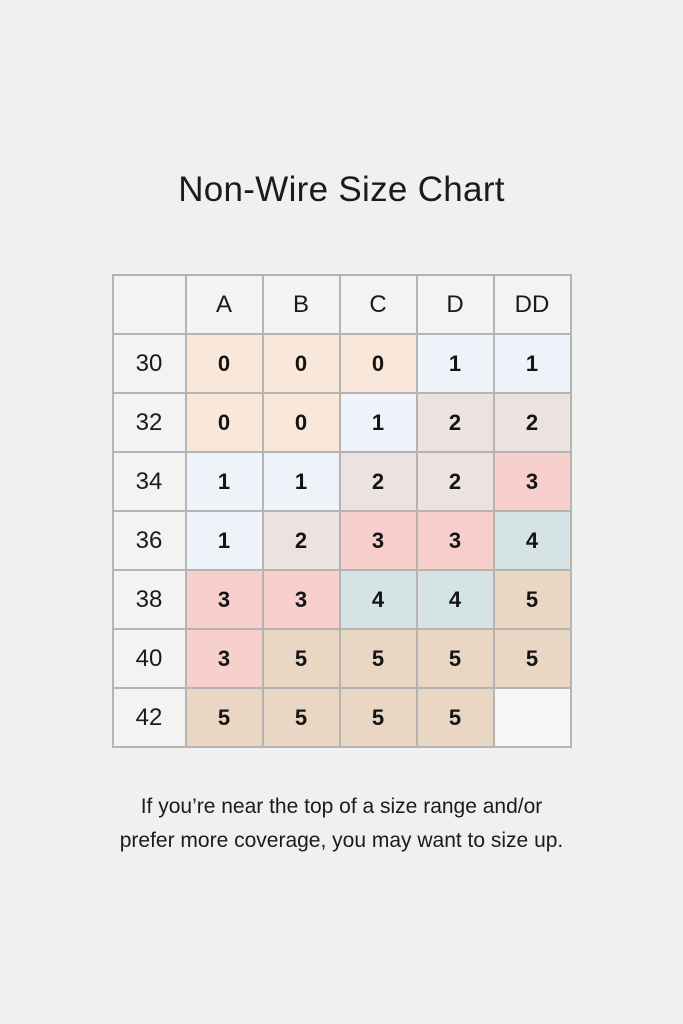 The height and width of the screenshot is (1024, 683). What do you see at coordinates (301, 717) in the screenshot?
I see `cell-42-B: 5` at bounding box center [301, 717].